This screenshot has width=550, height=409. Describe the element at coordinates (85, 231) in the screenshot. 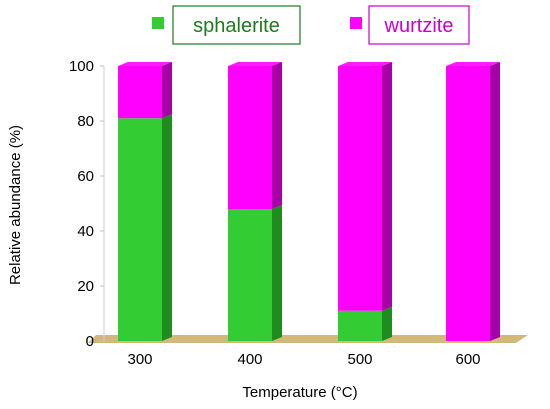

I see `y-tick-label: 40` at that location.